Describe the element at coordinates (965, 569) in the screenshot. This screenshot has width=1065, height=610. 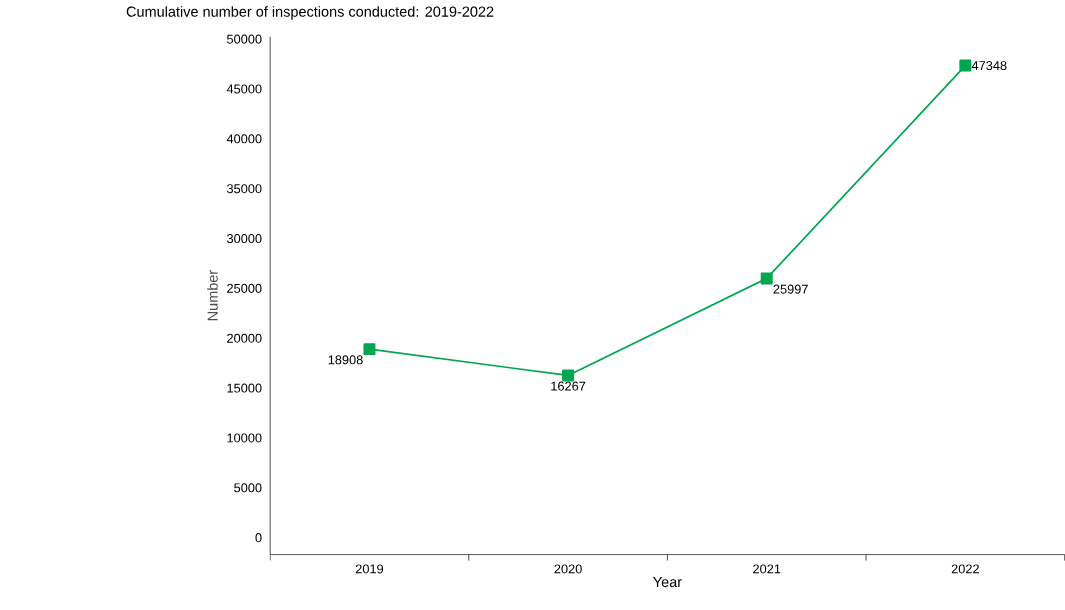
I see `x-tick-label: 2022` at that location.